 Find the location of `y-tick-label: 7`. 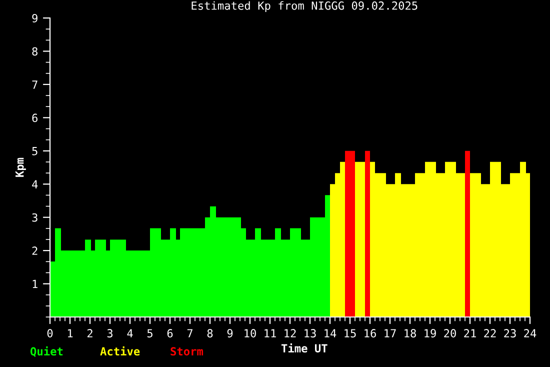

y-tick-label: 7 is located at coordinates (35, 84).